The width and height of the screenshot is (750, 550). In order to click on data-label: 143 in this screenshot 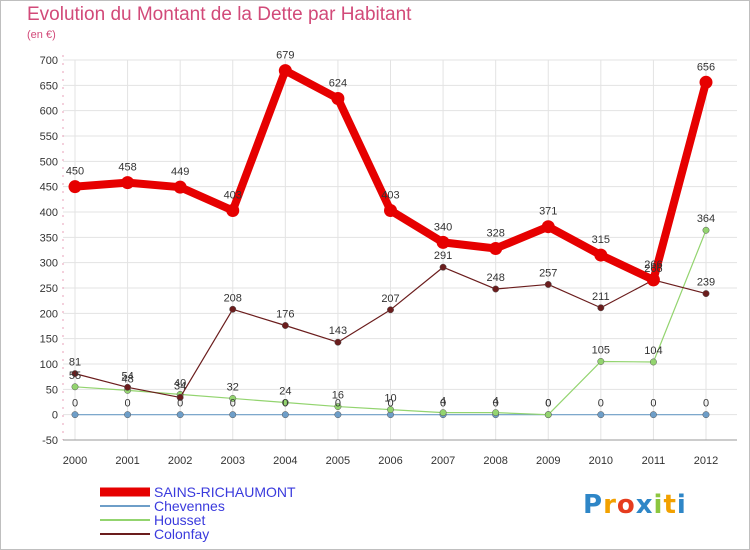, I will do `click(338, 331)`.